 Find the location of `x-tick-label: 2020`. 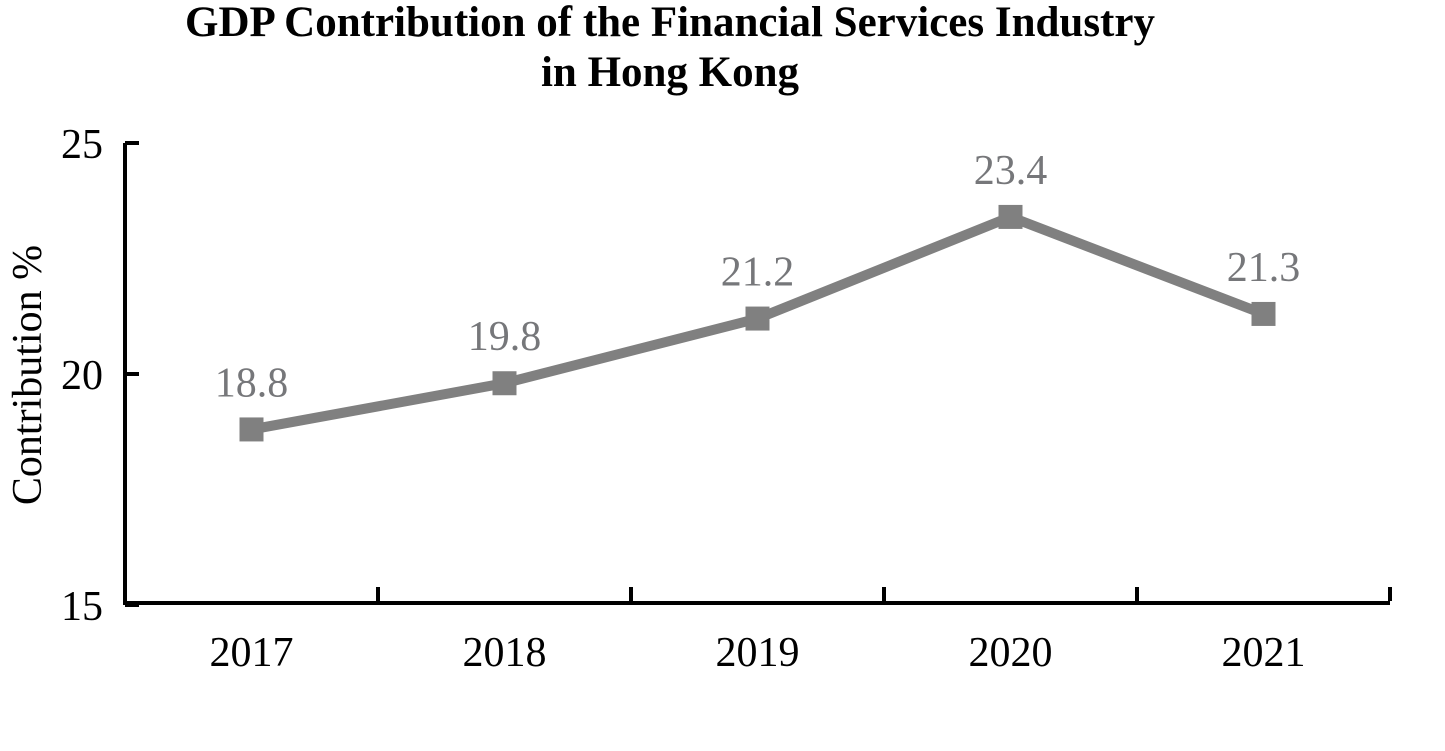

x-tick-label: 2020 is located at coordinates (1011, 653).